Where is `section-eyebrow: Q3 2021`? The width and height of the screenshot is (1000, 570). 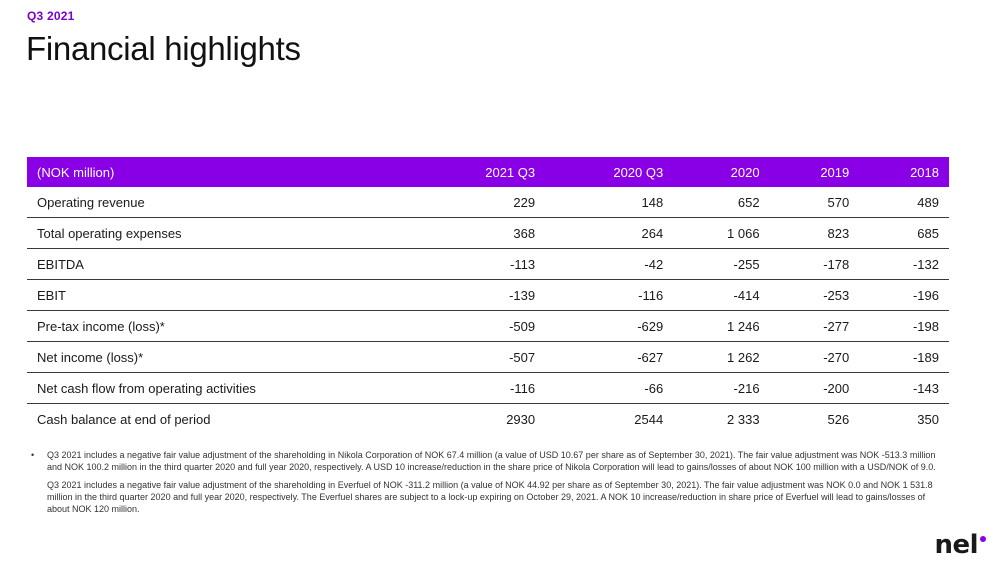
section-eyebrow: Q3 2021 is located at coordinates (51, 16).